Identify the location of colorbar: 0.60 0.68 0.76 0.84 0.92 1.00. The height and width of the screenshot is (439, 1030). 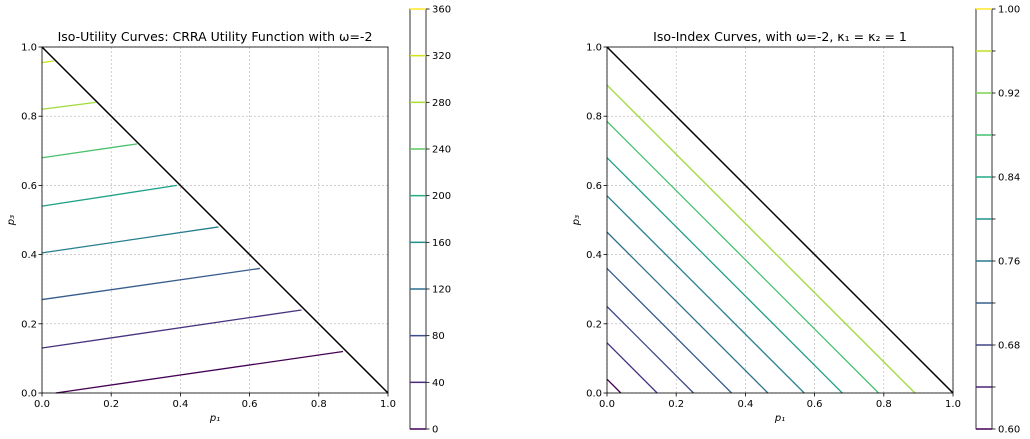
(997, 220).